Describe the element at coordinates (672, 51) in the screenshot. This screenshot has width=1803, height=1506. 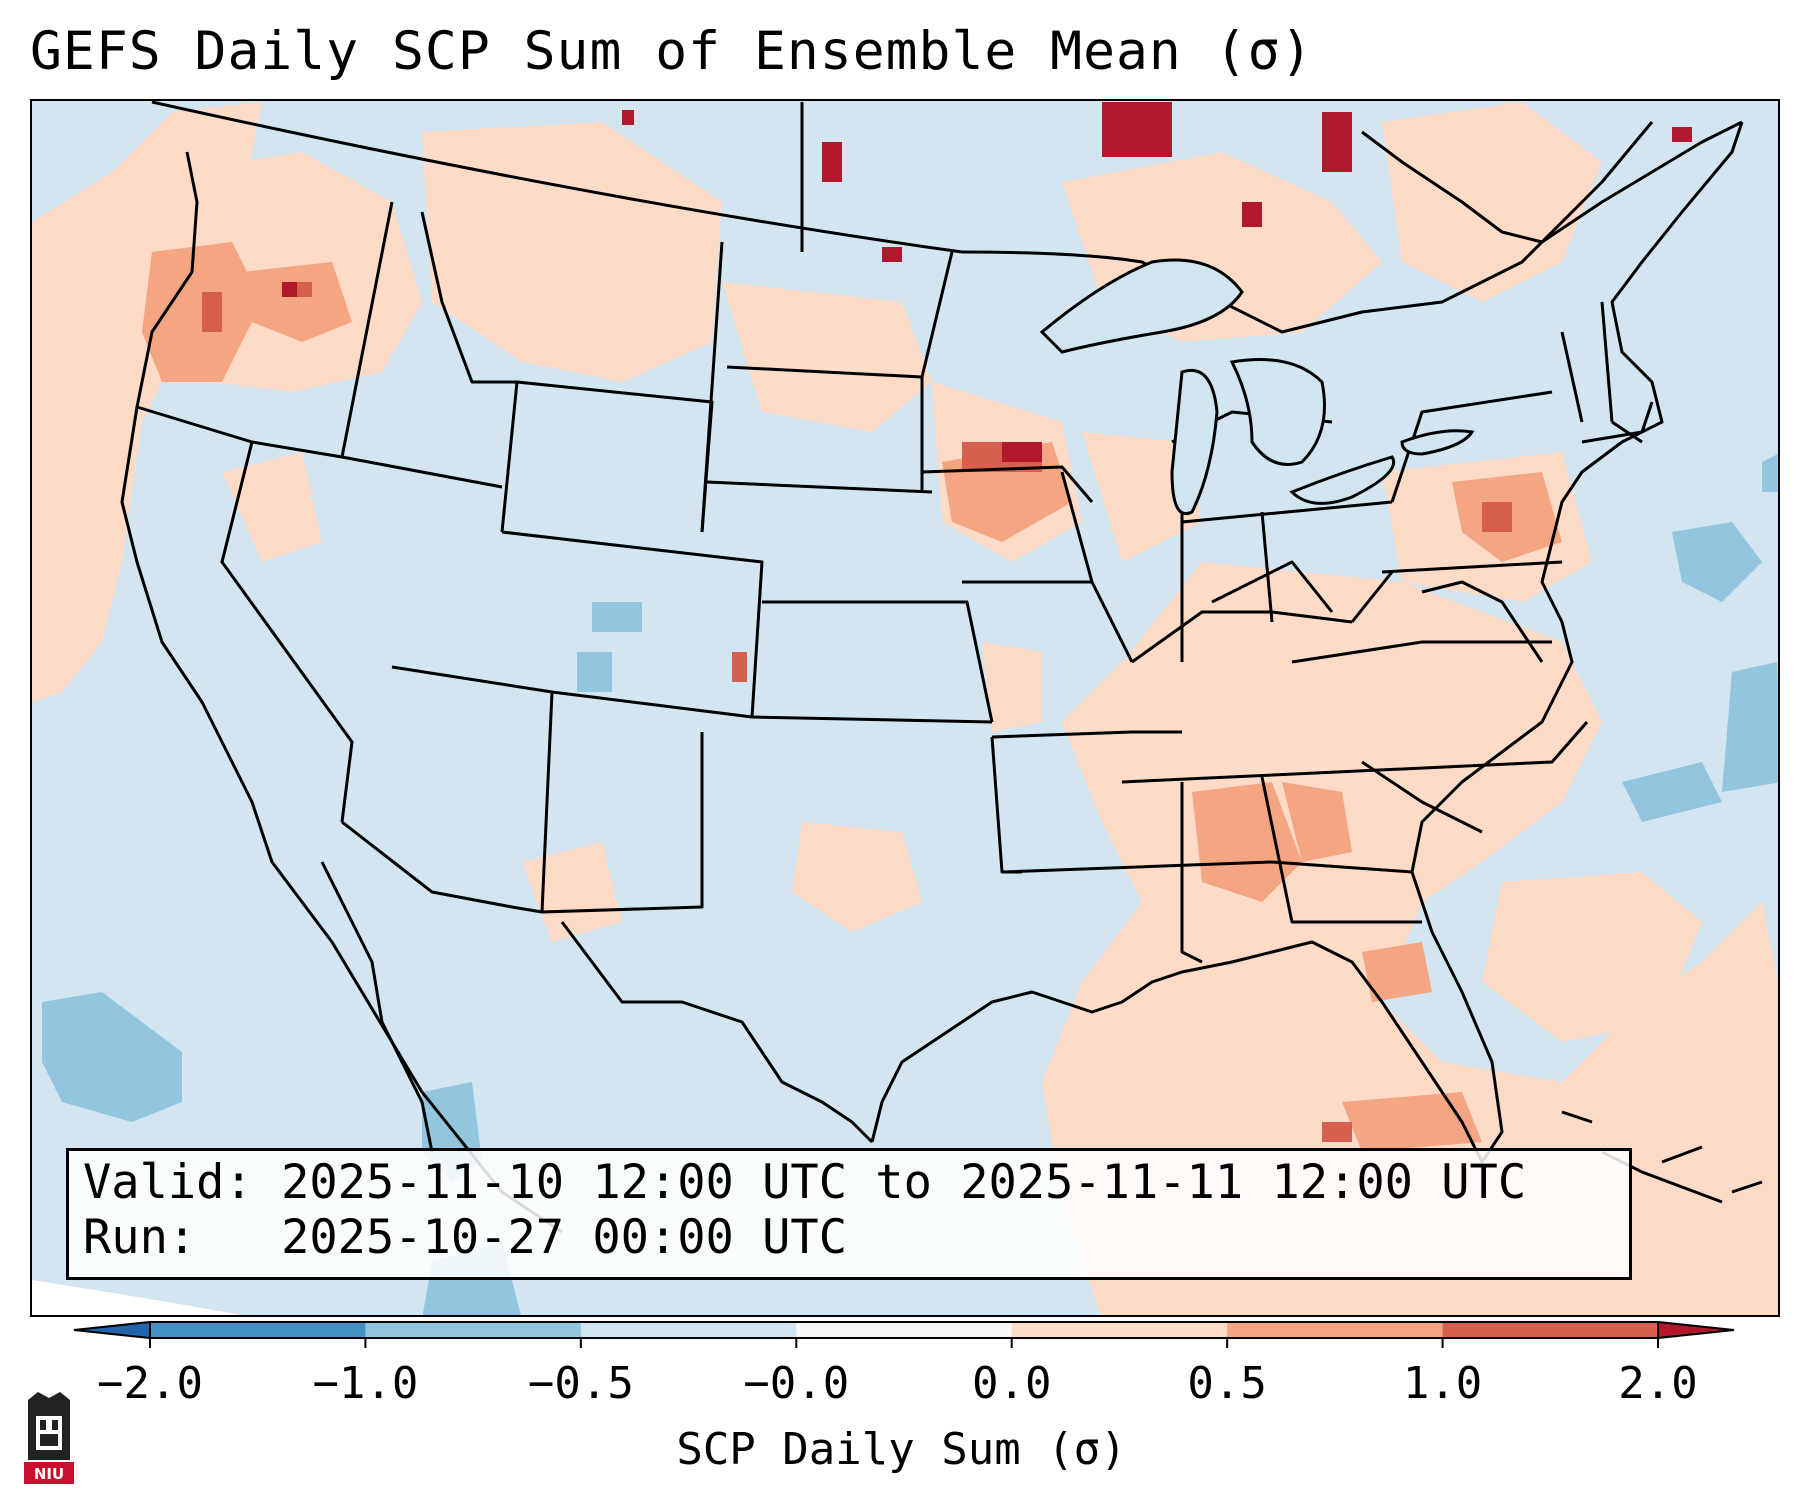
I see `map-title: GEFS Daily SCP Sum of Ensemble Mean (σ)` at that location.